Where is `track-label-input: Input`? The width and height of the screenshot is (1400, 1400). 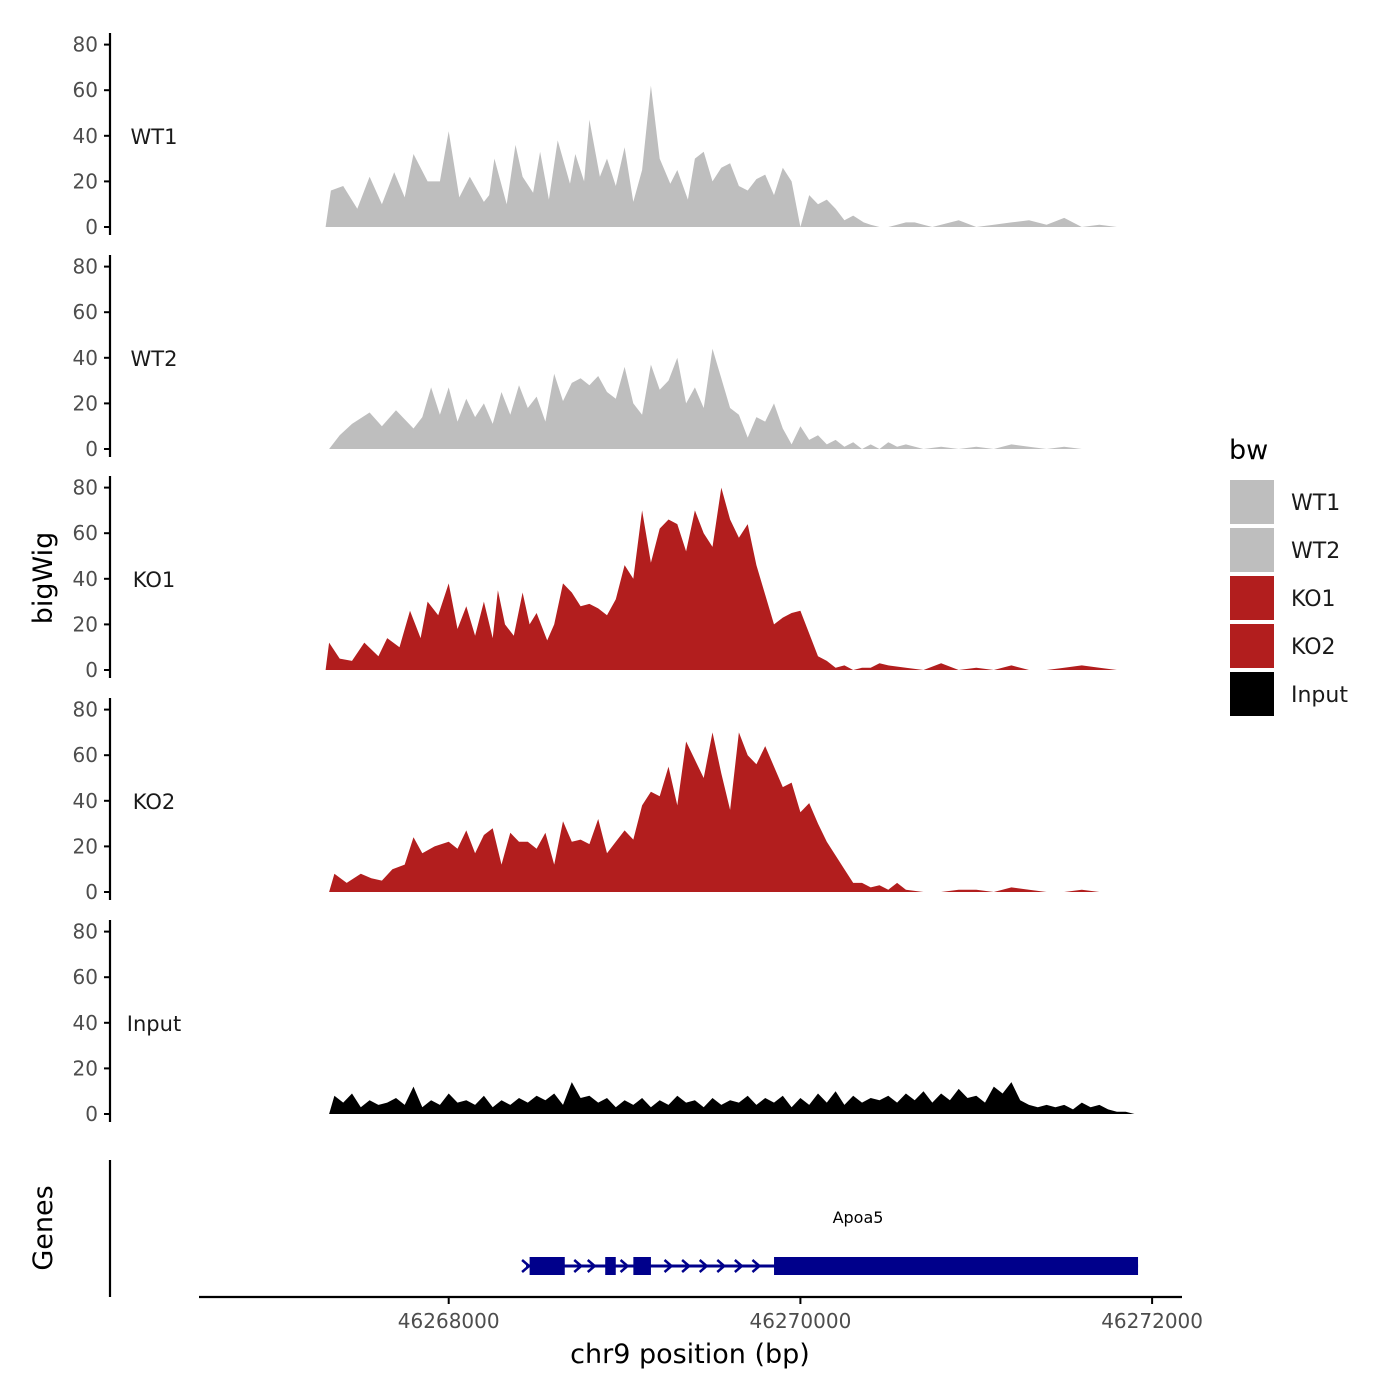
track-label-input: Input is located at coordinates (154, 1024).